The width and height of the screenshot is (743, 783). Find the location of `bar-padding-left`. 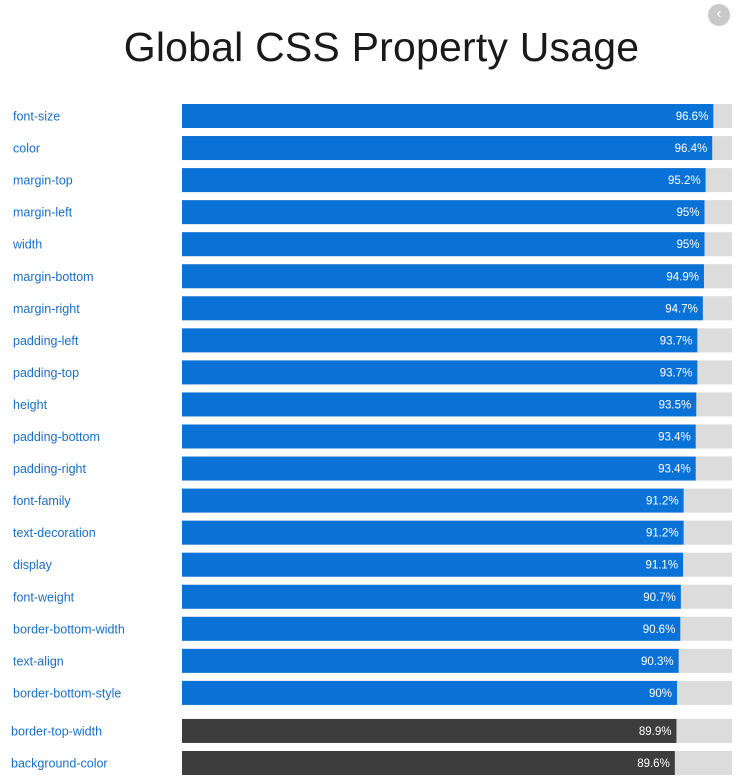

bar-padding-left is located at coordinates (440, 340).